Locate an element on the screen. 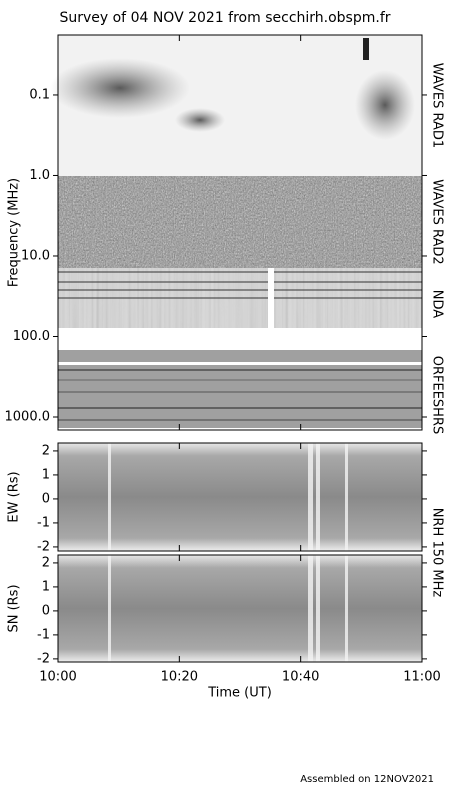  x-tick-label: 11:00 is located at coordinates (421, 677).